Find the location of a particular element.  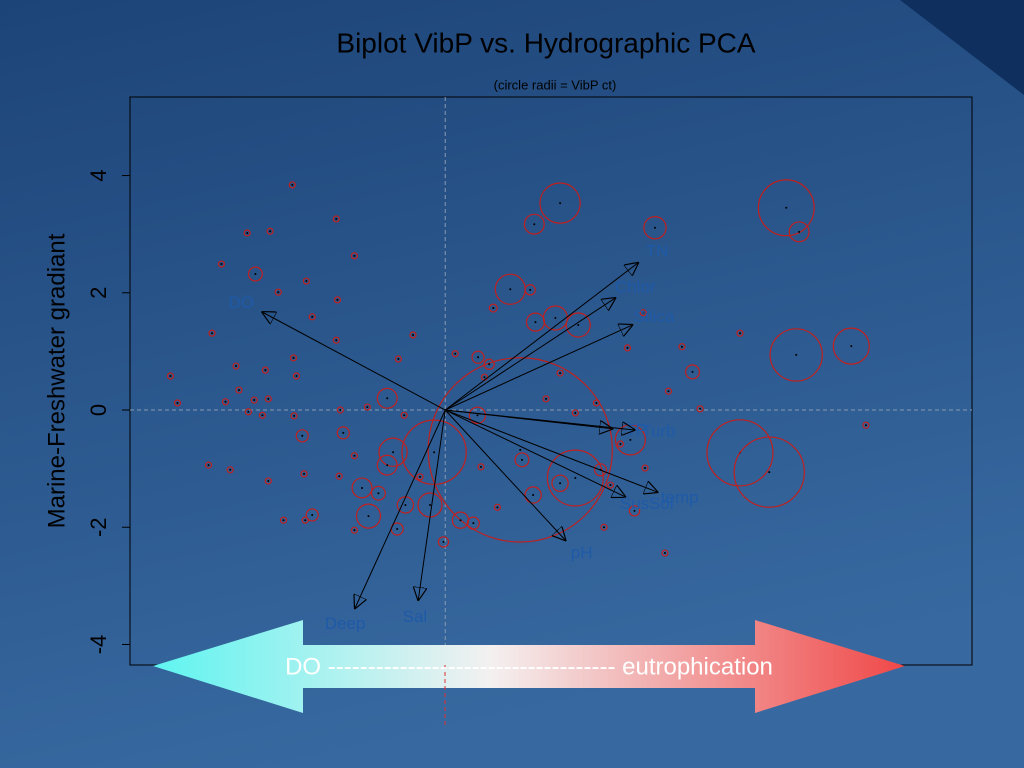

loading-label: DO is located at coordinates (242, 302).